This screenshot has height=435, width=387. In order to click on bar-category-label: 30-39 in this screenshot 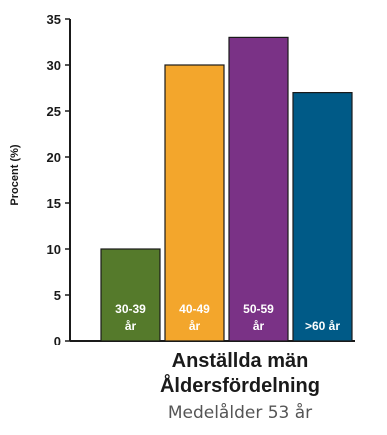, I will do `click(130, 309)`.